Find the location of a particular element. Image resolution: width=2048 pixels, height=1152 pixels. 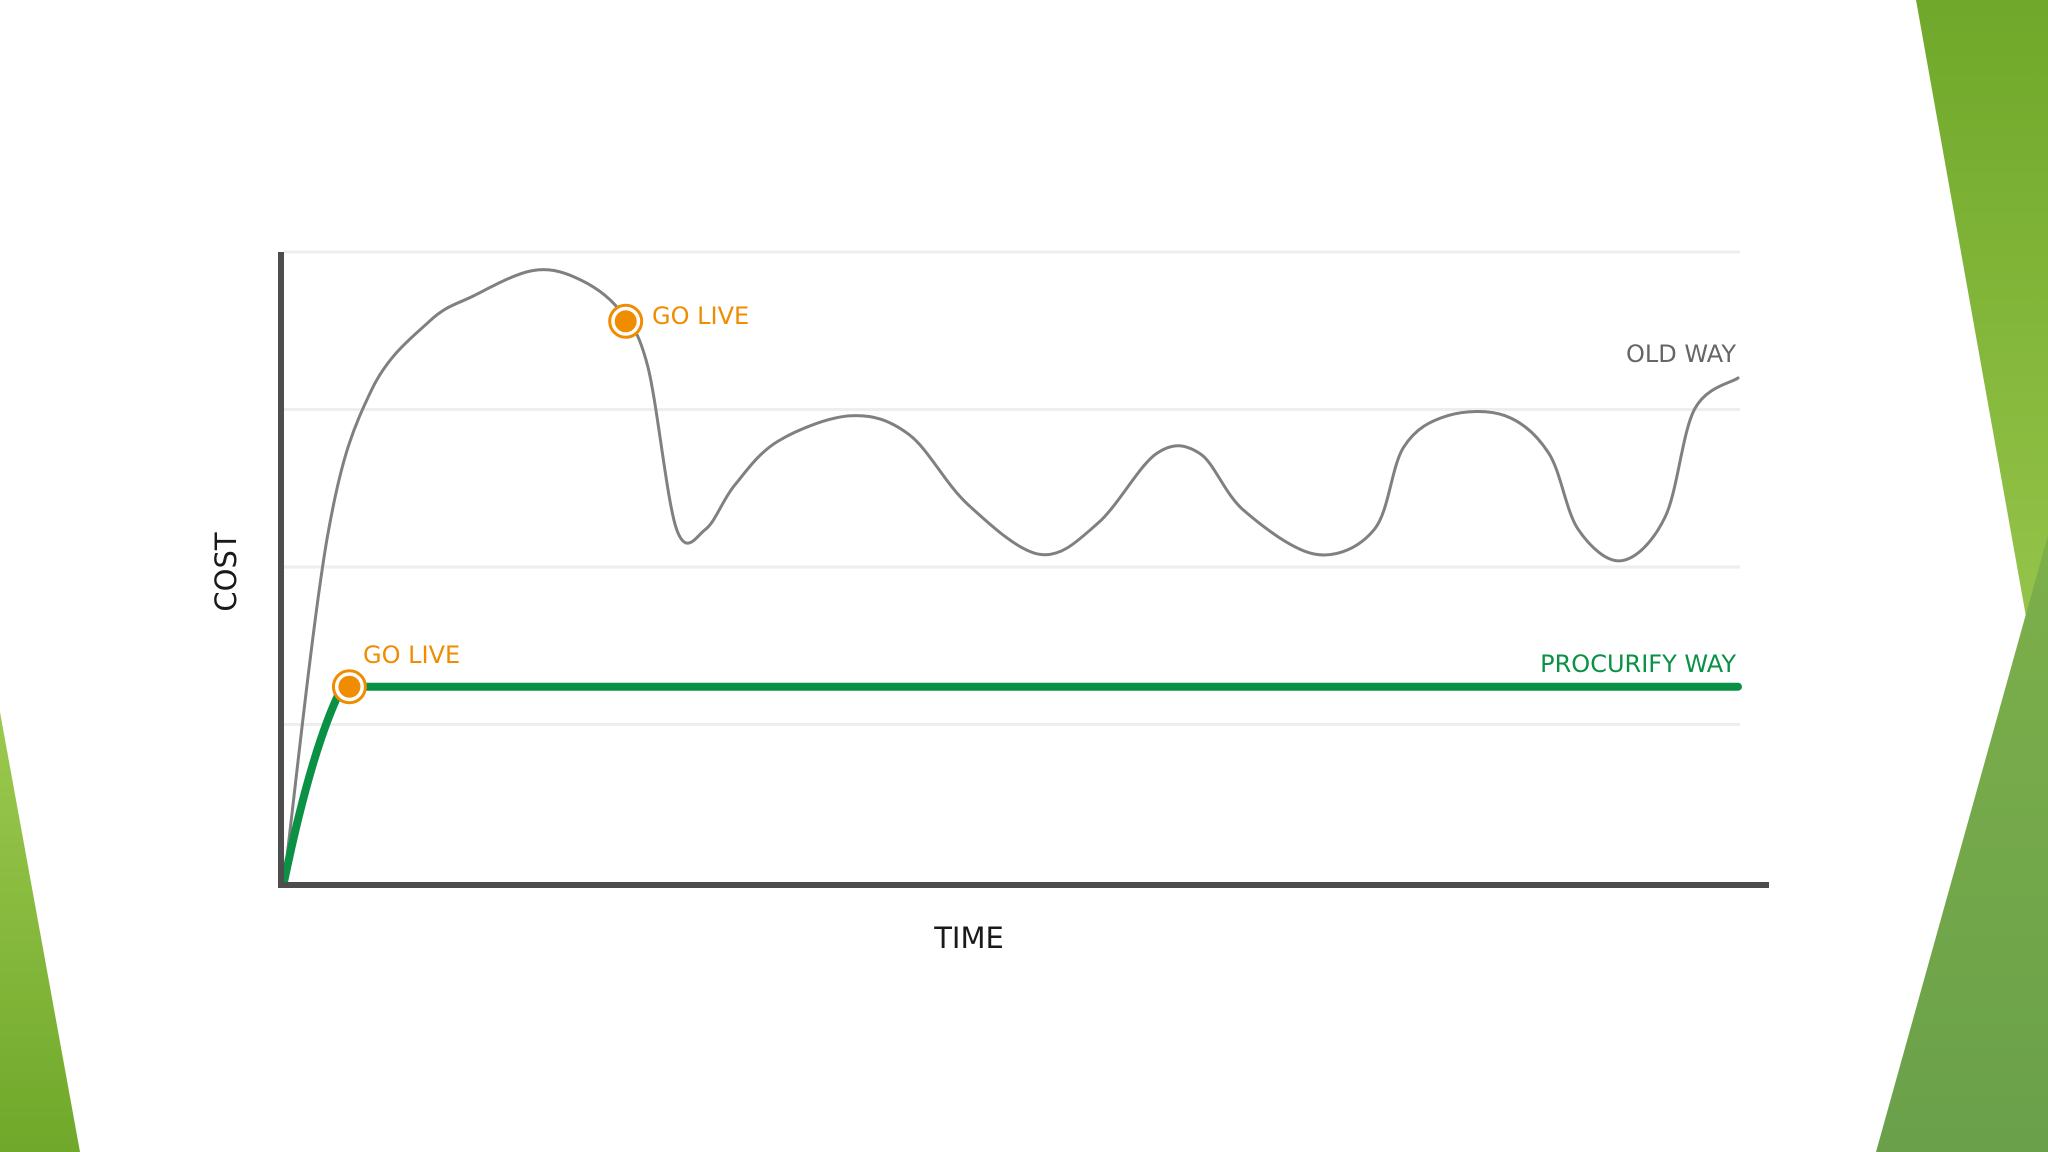

series-line-procurify-way is located at coordinates (1011, 784).